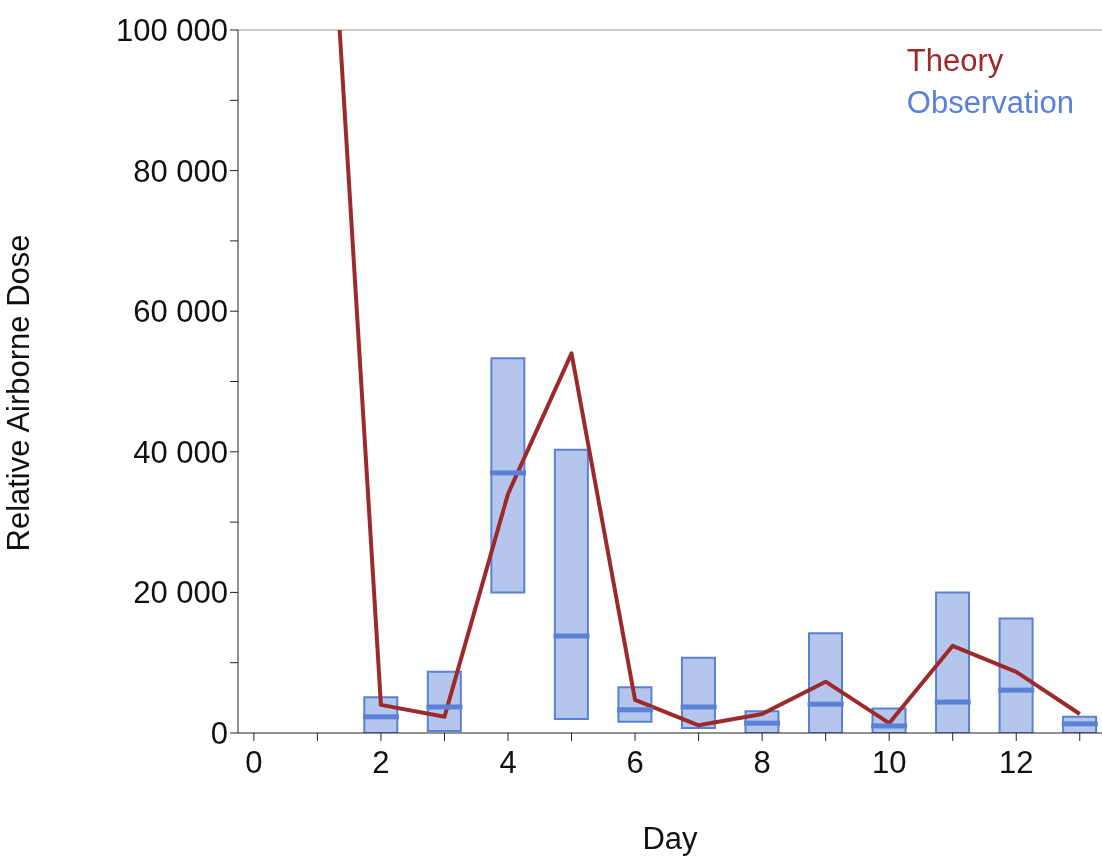 The image size is (1102, 859). Describe the element at coordinates (670, 838) in the screenshot. I see `x-axis-title: Day` at that location.